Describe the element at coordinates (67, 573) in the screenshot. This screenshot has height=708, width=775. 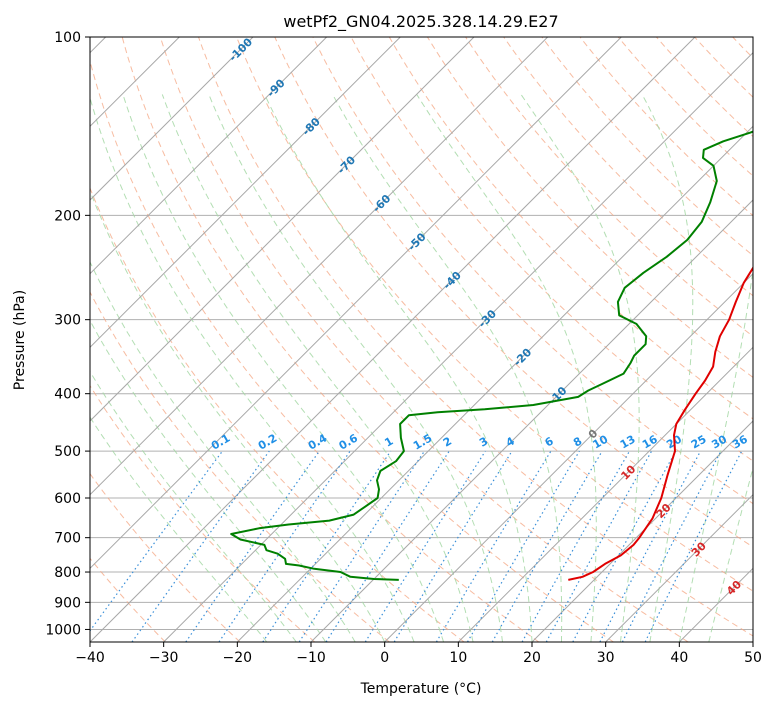
I see `y-tick-label: 800` at that location.